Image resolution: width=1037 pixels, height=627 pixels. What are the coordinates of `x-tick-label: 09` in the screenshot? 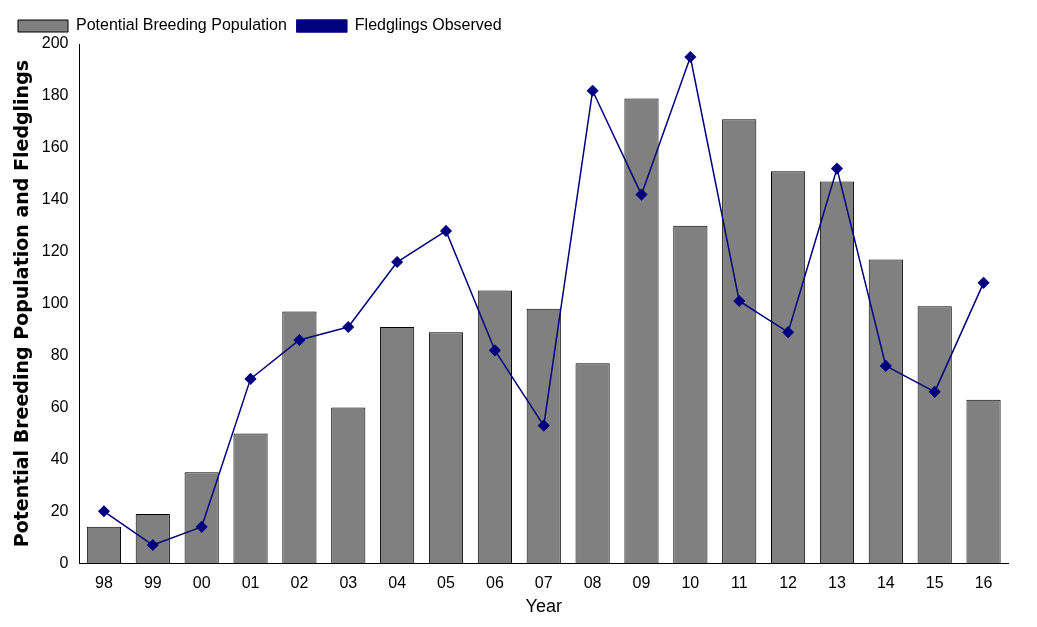 It's located at (641, 583).